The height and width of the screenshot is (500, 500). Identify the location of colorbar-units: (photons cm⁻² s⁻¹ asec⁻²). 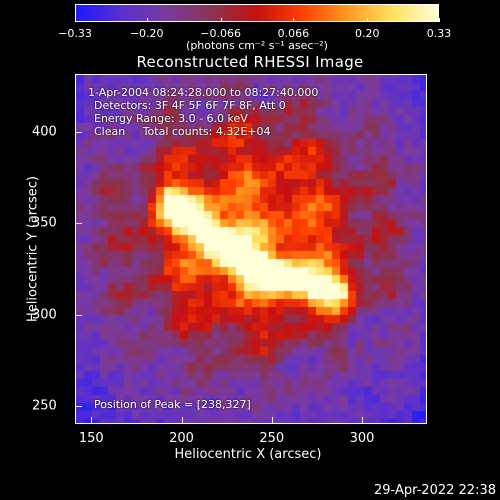
(257, 45).